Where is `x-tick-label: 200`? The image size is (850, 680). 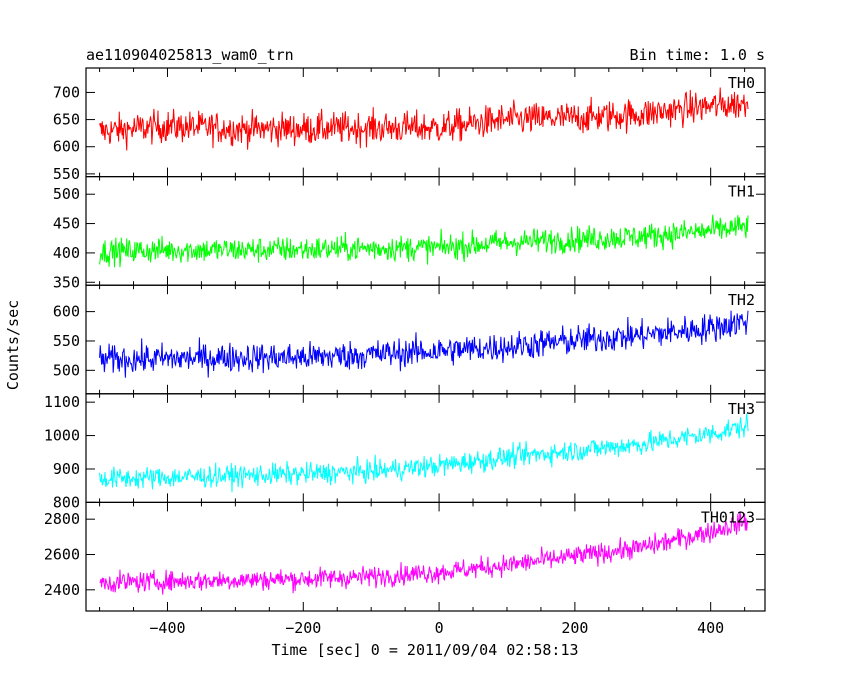 x-tick-label: 200 is located at coordinates (574, 628).